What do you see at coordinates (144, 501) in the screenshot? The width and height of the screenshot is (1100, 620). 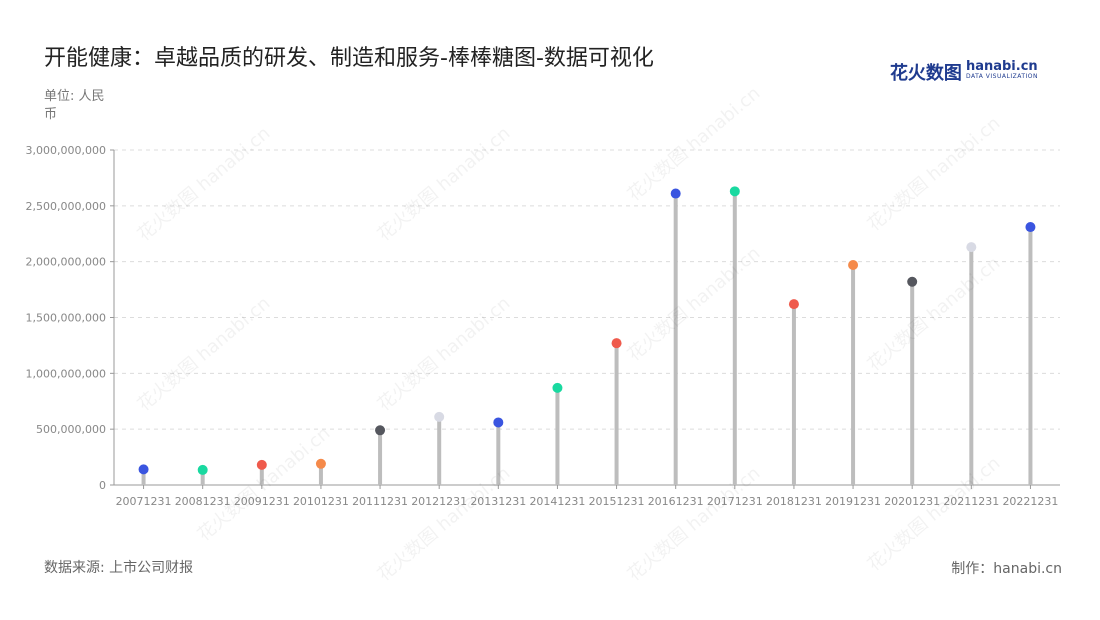 I see `x-tick-label: 20071231` at bounding box center [144, 501].